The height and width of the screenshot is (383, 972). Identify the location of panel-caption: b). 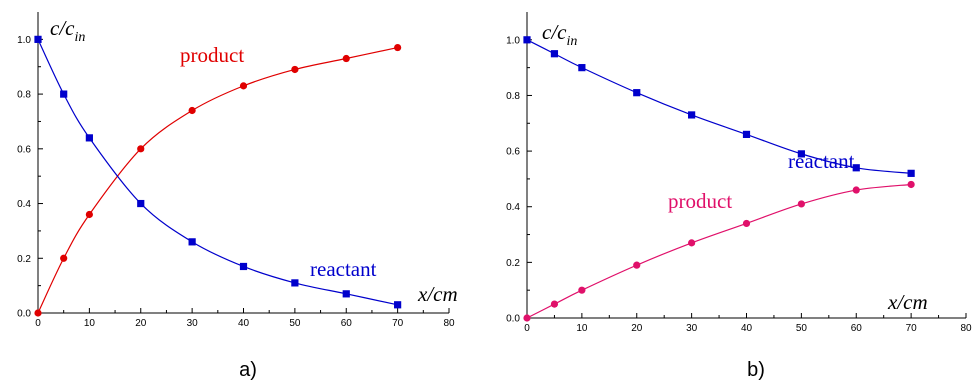
(756, 370).